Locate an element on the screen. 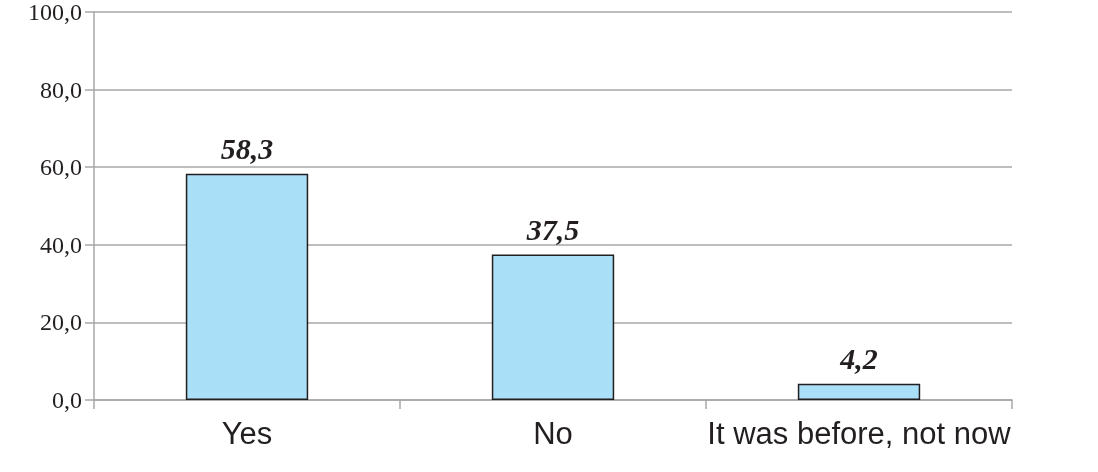  y-tick-label: 40,0 is located at coordinates (61, 244).